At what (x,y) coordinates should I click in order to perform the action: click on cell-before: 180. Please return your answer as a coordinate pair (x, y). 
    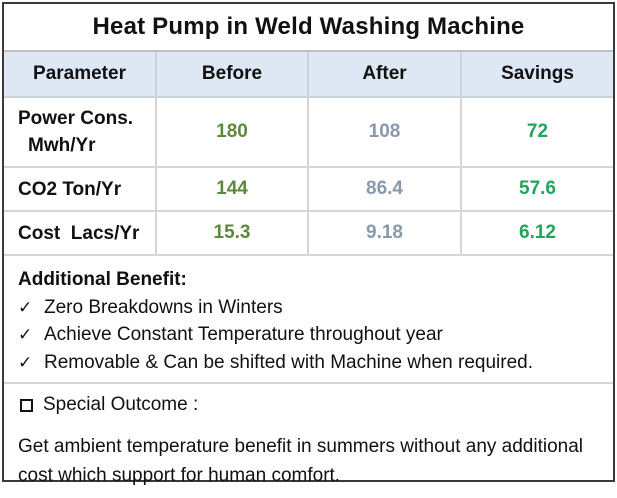
    Looking at the image, I should click on (232, 132).